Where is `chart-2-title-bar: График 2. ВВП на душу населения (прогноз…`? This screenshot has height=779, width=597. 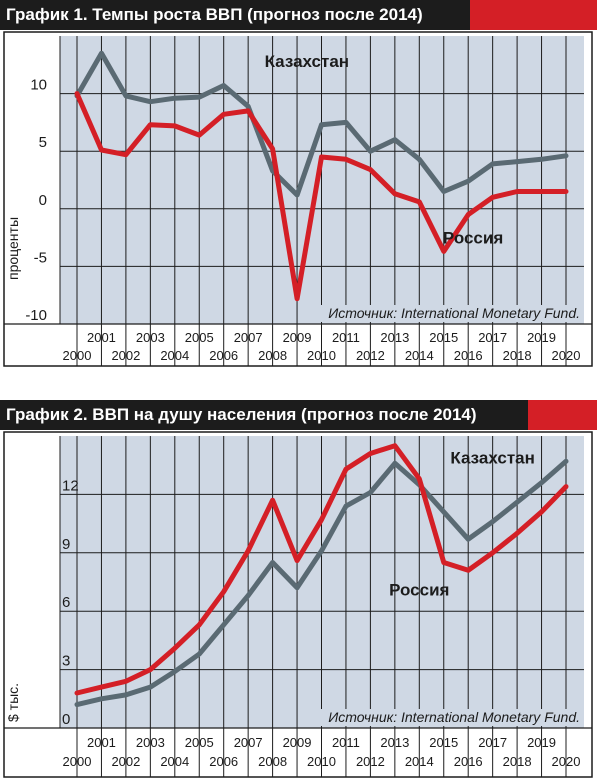
chart-2-title-bar: График 2. ВВП на душу населения (прогноз… is located at coordinates (264, 415).